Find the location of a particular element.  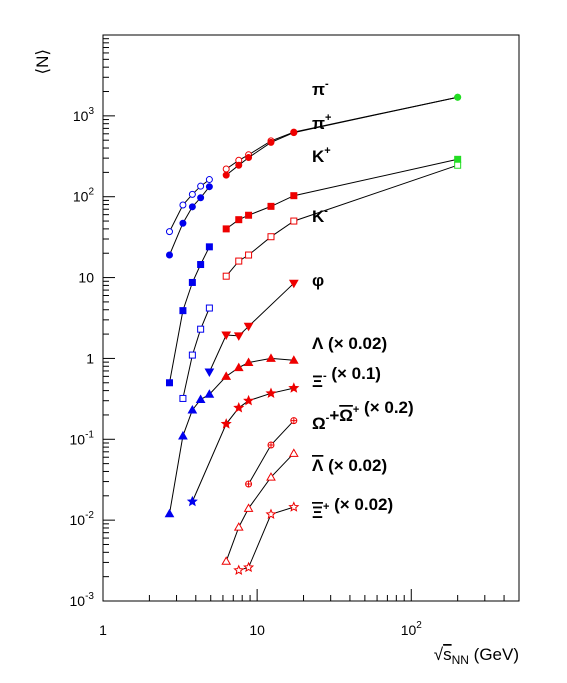

series-label: π+ is located at coordinates (321, 122).